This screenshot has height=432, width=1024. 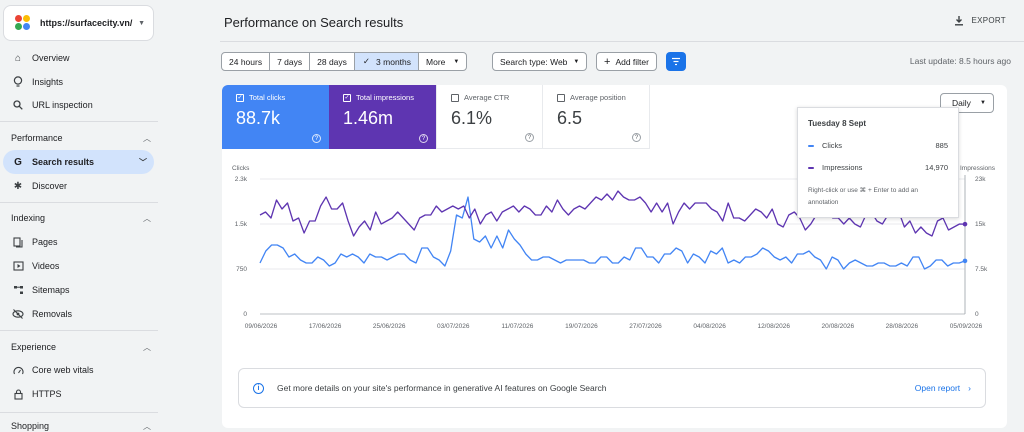 What do you see at coordinates (394, 61) in the screenshot?
I see `range-label: 3 months` at bounding box center [394, 61].